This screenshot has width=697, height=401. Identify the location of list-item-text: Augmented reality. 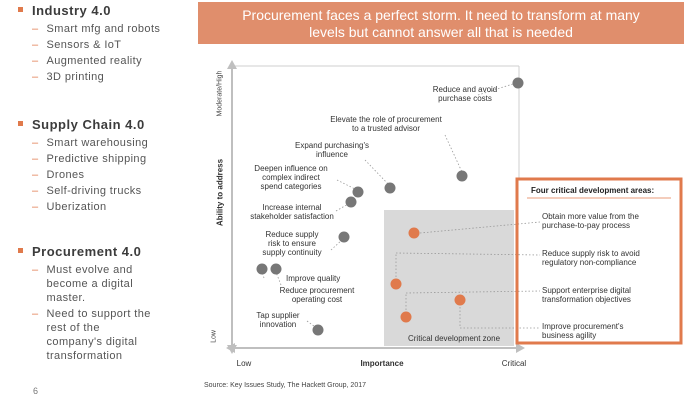
(94, 61).